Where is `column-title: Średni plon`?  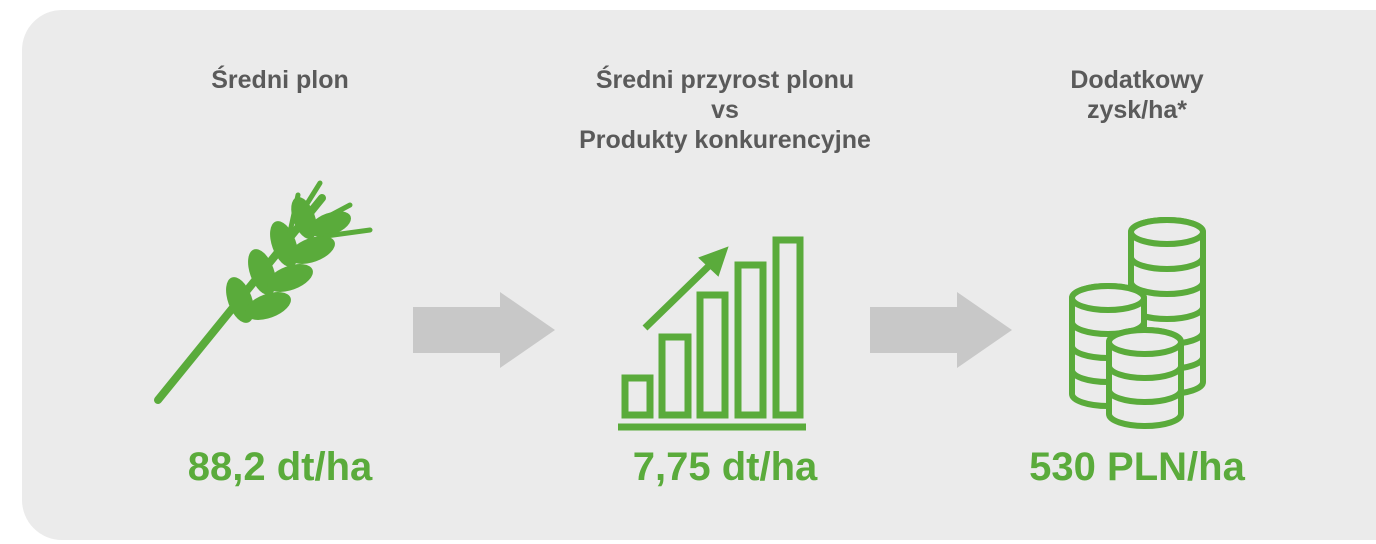 column-title: Średni plon is located at coordinates (280, 79).